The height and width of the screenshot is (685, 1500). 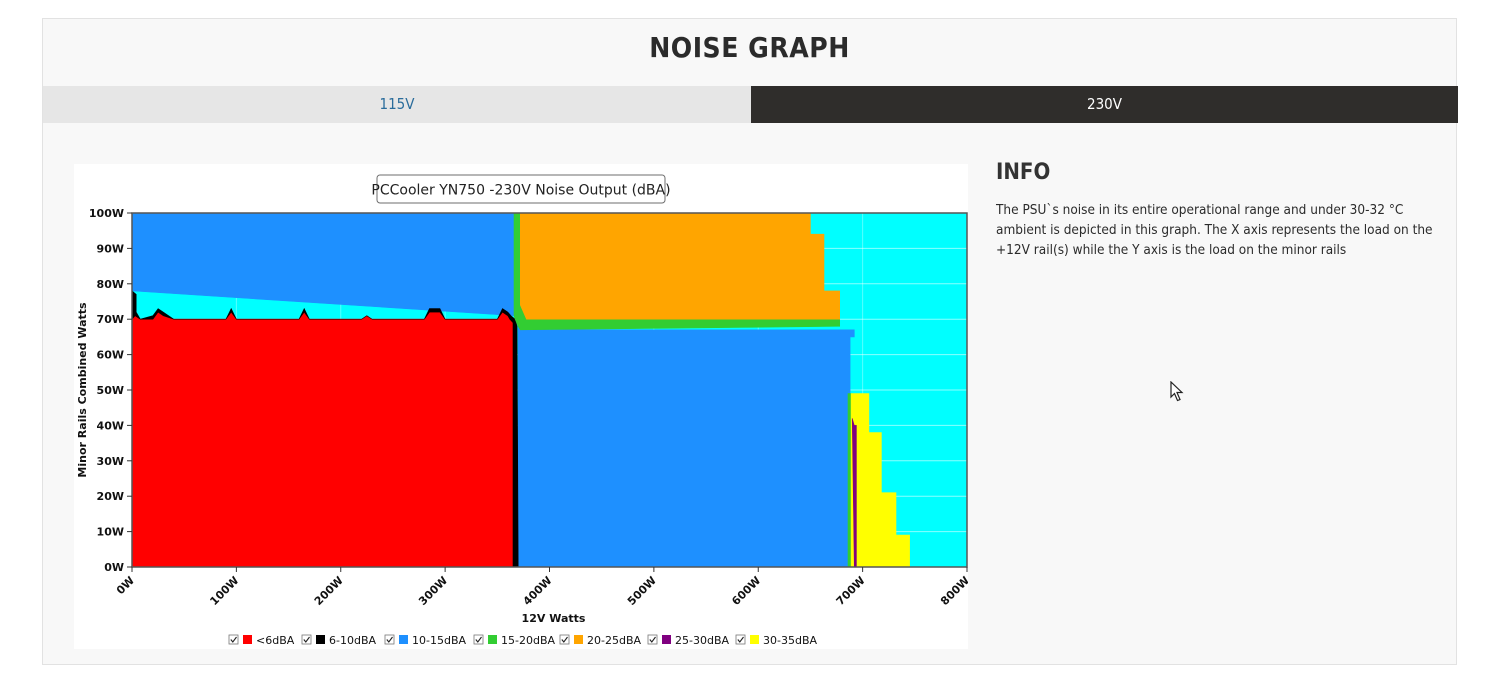 I want to click on x-tick-label: 700W, so click(x=851, y=591).